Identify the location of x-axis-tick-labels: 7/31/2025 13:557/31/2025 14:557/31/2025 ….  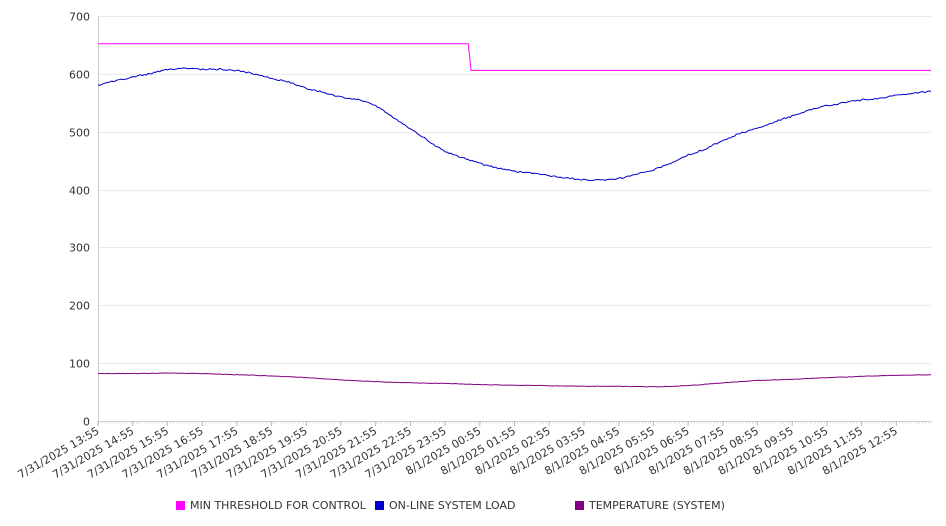
(458, 452).